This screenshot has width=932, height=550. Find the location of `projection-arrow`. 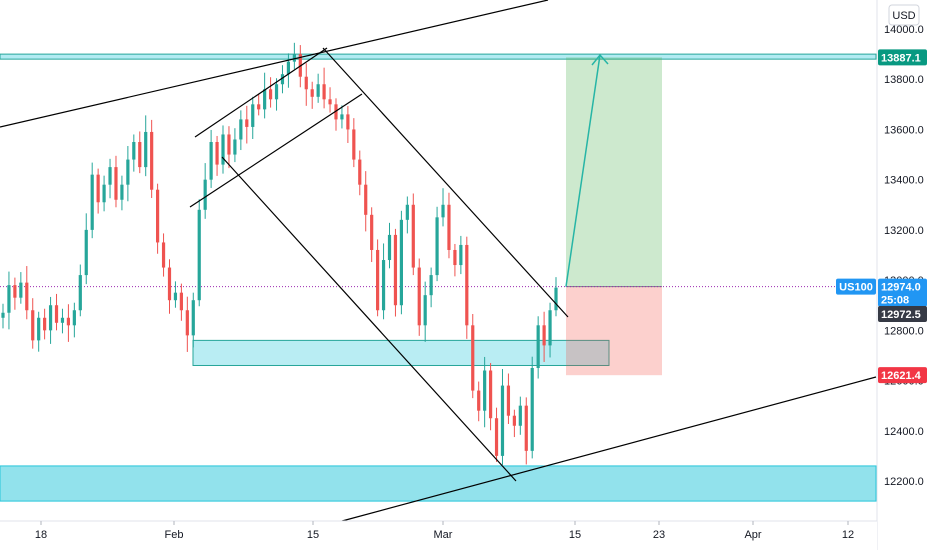

projection-arrow is located at coordinates (583, 170).